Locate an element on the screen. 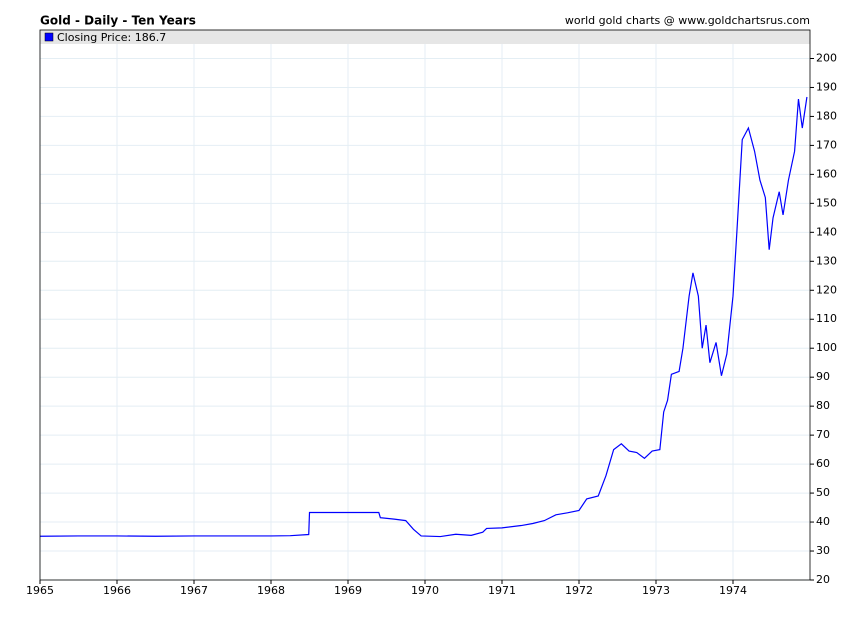 The height and width of the screenshot is (620, 850). y-tick-label: 160 is located at coordinates (826, 173).